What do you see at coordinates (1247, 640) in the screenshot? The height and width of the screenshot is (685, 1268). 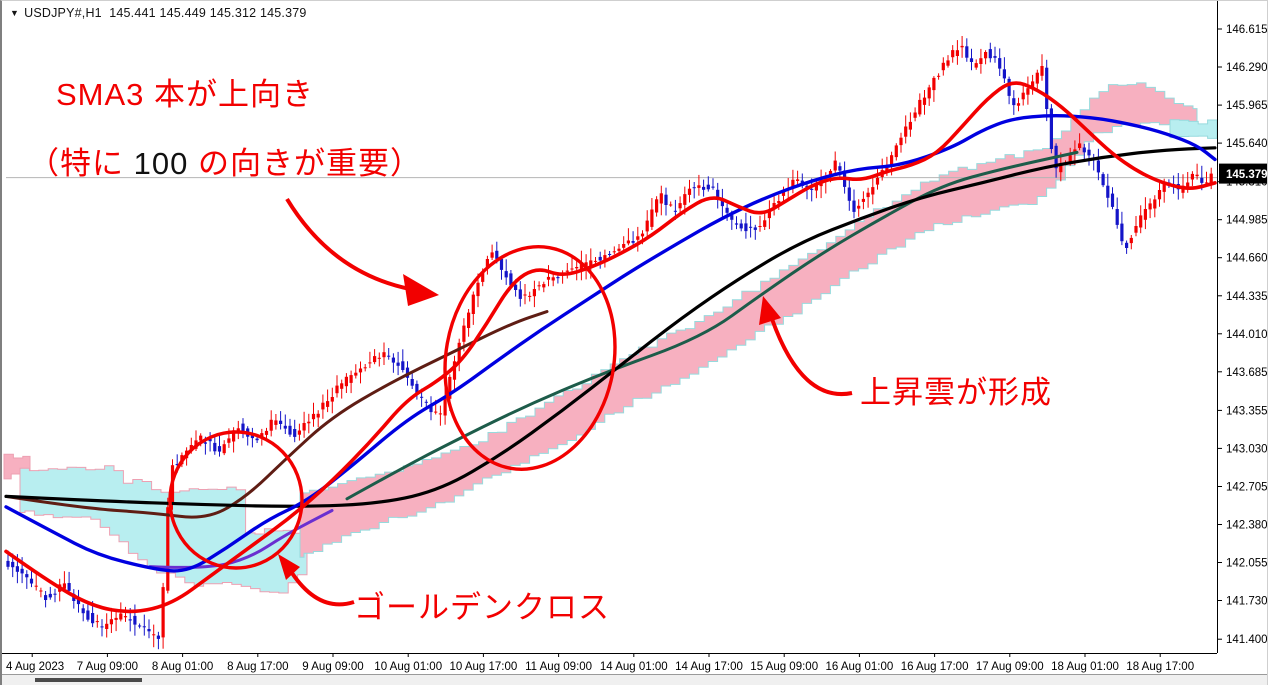 I see `price-tick-label: 141.400` at bounding box center [1247, 640].